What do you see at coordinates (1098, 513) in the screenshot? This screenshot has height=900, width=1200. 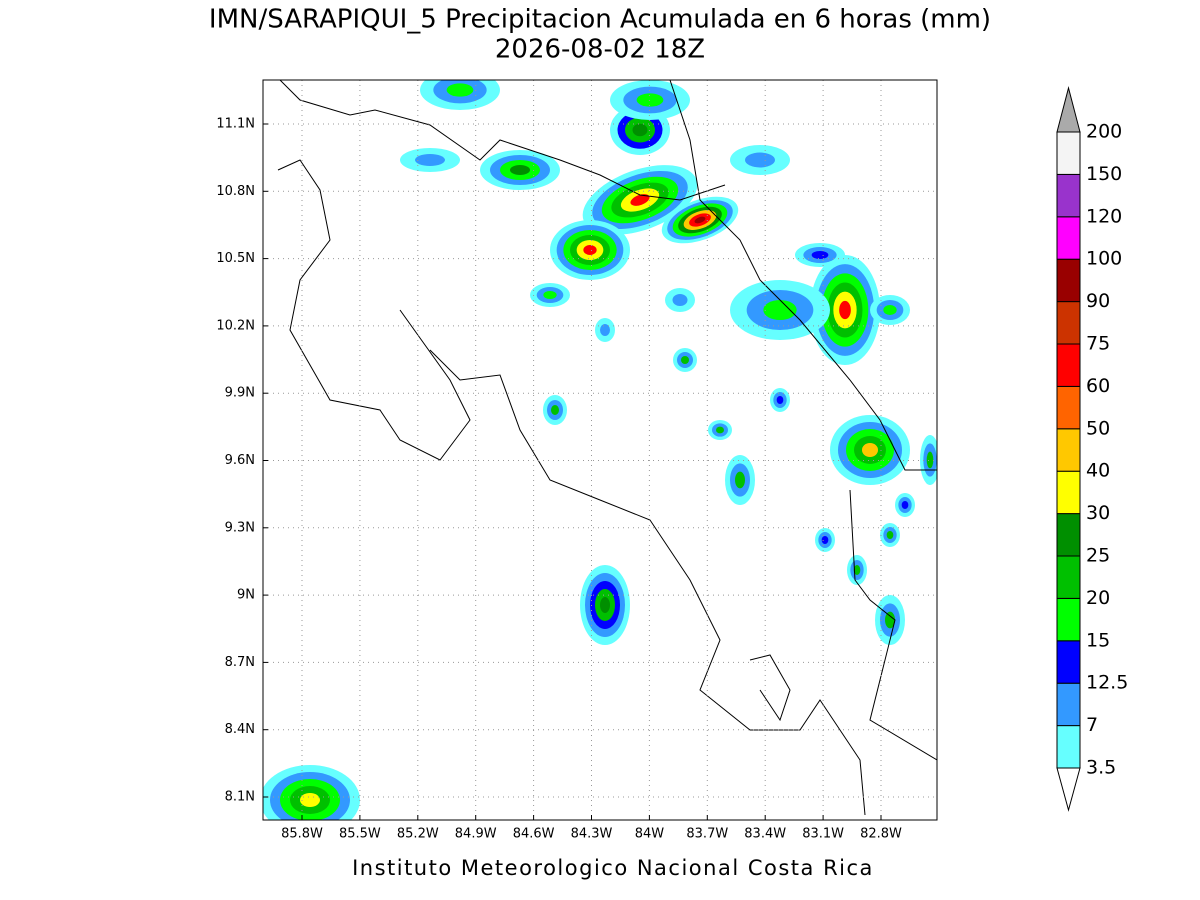 I see `colorbar-label: 30` at bounding box center [1098, 513].